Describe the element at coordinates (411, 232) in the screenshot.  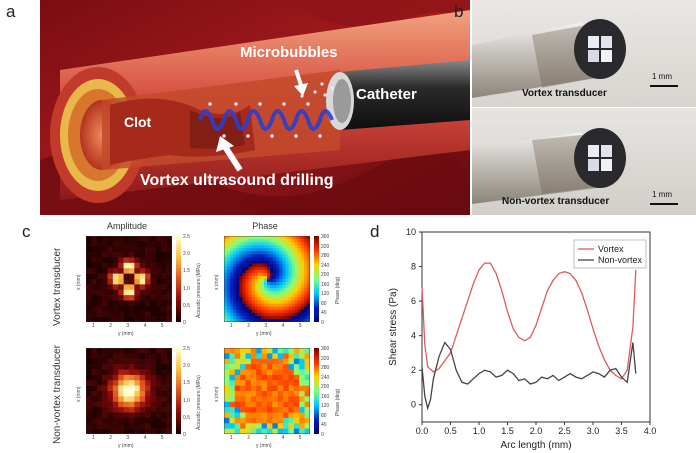
I see `y-tick-label: 10` at that location.